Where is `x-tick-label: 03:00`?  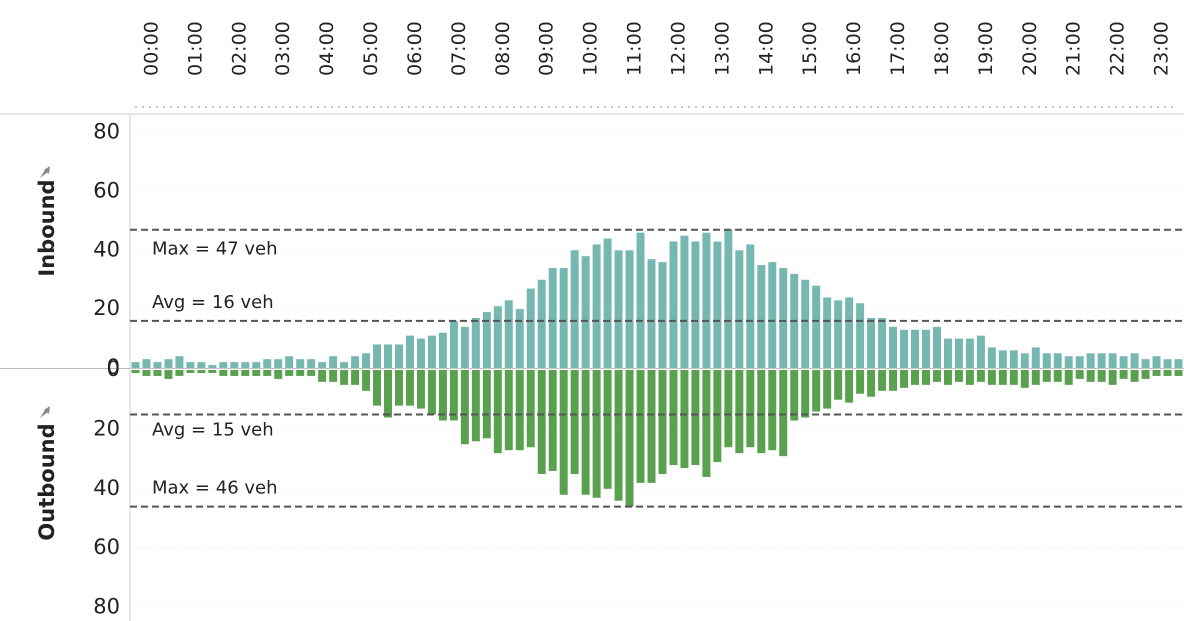 x-tick-label: 03:00 is located at coordinates (283, 48).